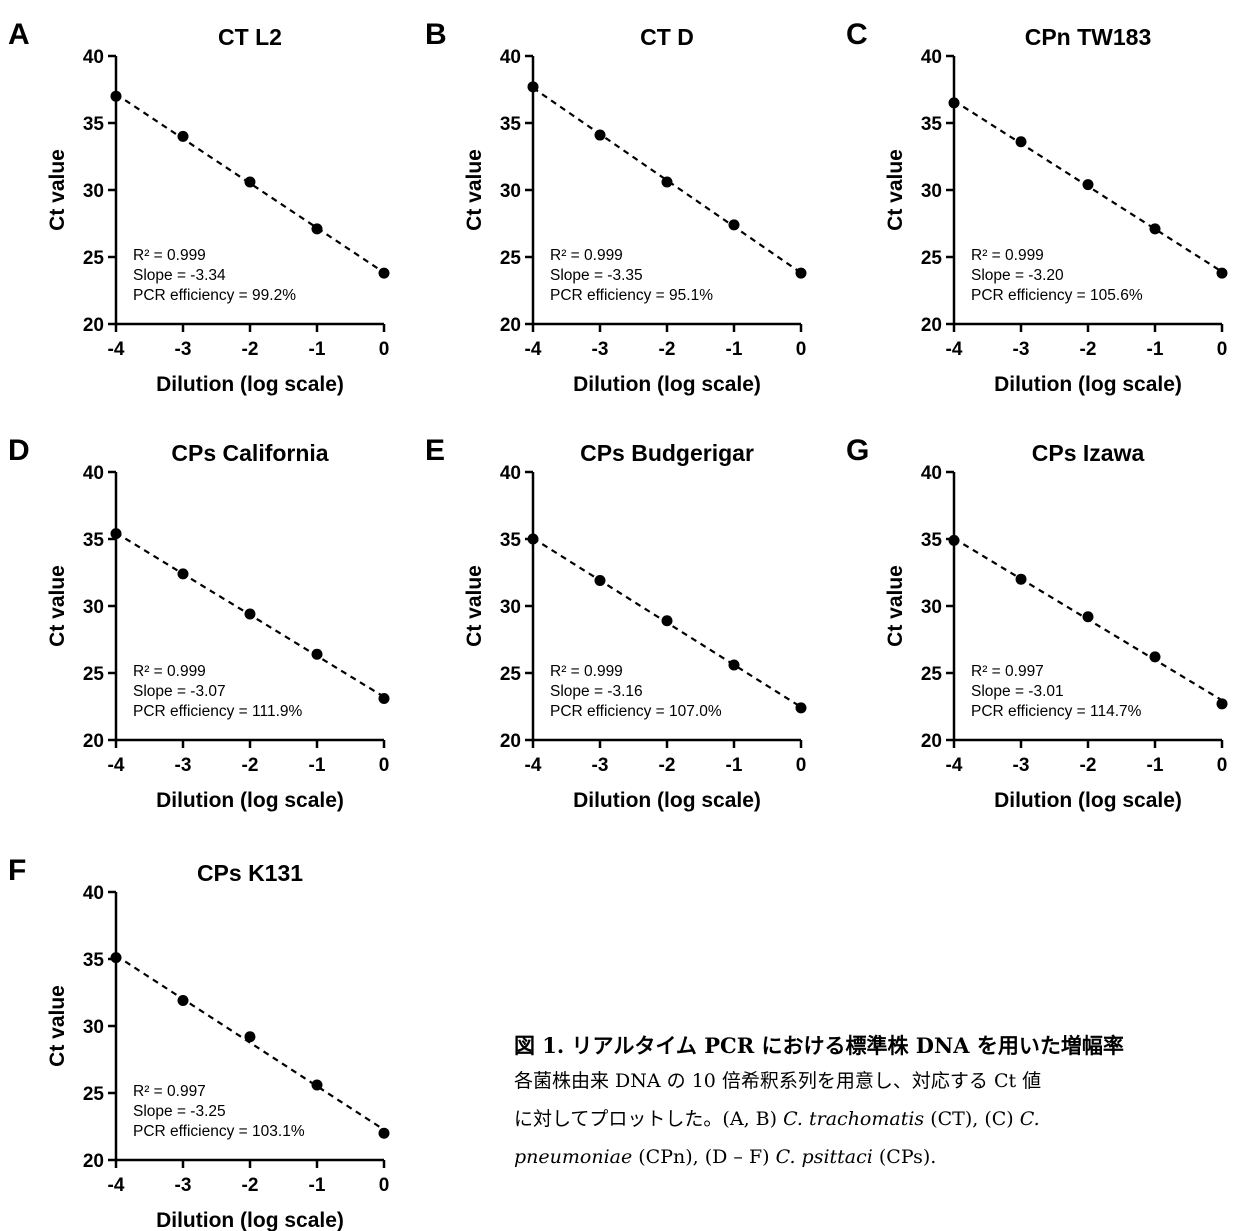 The width and height of the screenshot is (1233, 1231). What do you see at coordinates (510, 607) in the screenshot?
I see `chart-4-y-tick-label-2: 30` at bounding box center [510, 607].